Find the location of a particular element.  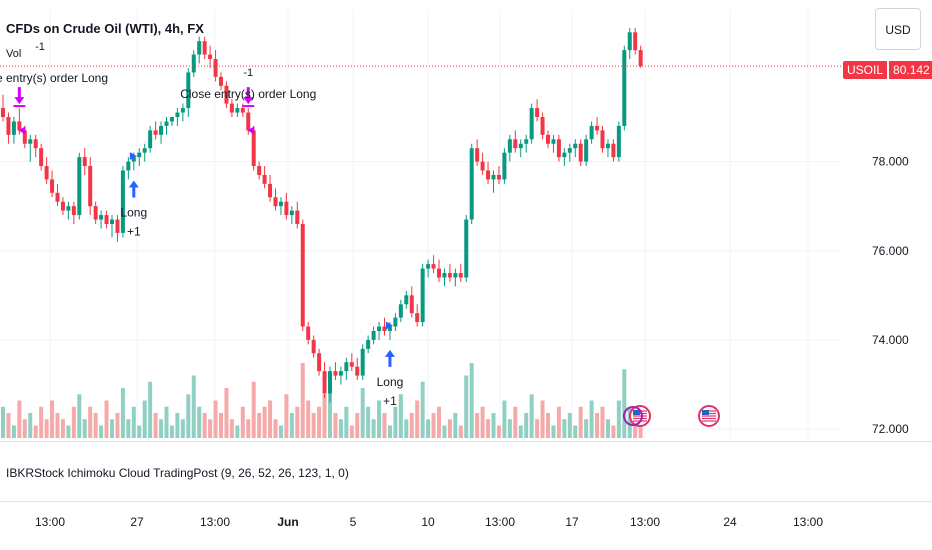

economic-events is located at coordinates (671, 416).